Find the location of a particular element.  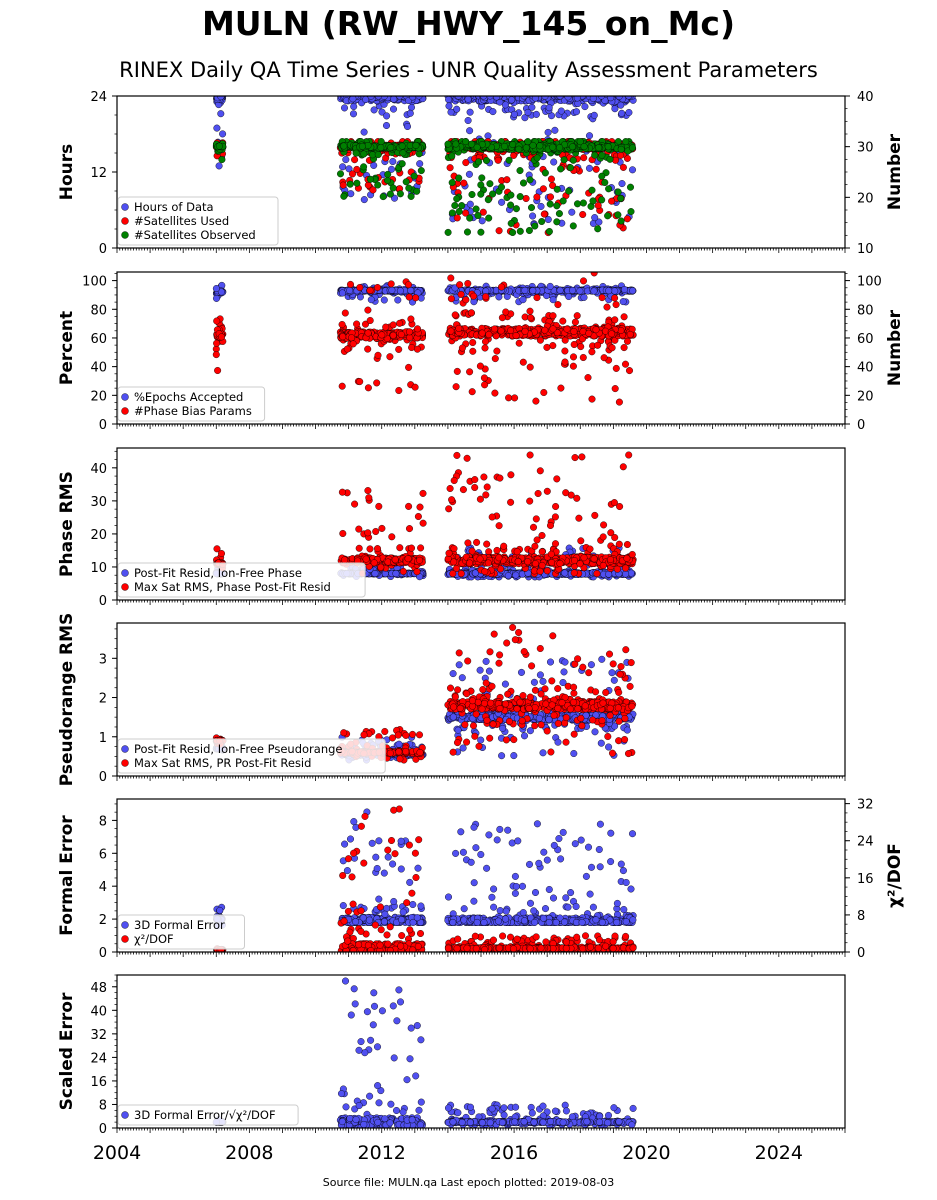

panel-percent-points is located at coordinates (424, 339).